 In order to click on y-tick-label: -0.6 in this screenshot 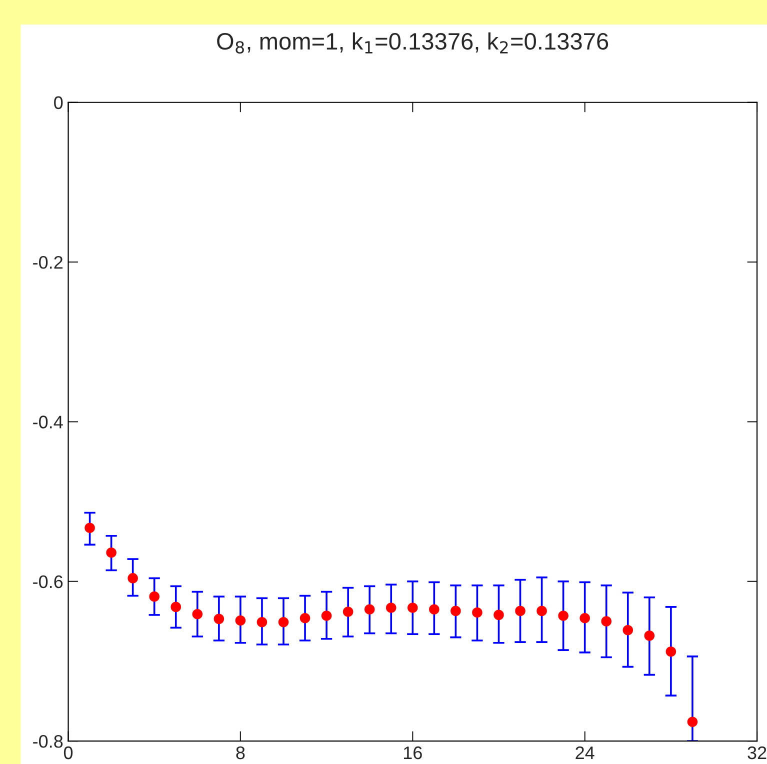, I will do `click(48, 581)`.